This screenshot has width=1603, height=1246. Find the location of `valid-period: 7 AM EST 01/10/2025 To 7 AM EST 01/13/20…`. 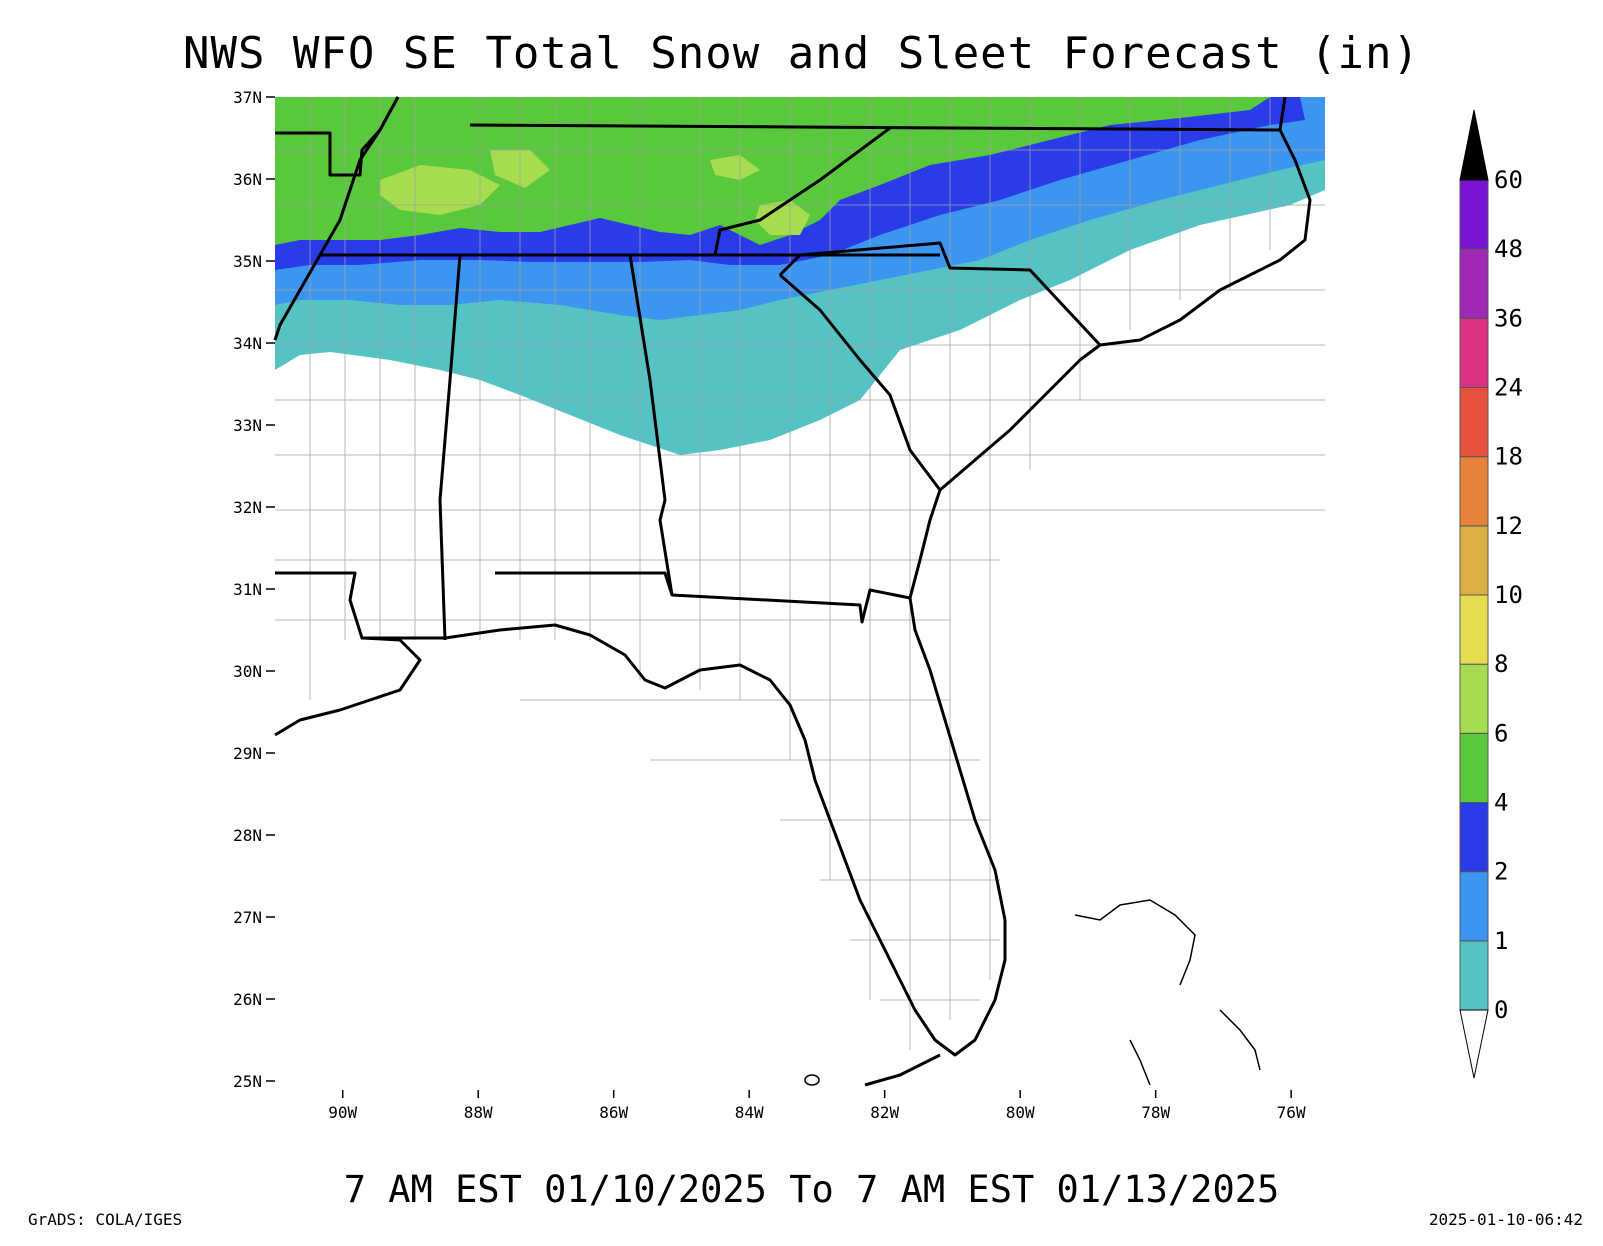

valid-period: 7 AM EST 01/10/2025 To 7 AM EST 01/13/20… is located at coordinates (811, 1189).